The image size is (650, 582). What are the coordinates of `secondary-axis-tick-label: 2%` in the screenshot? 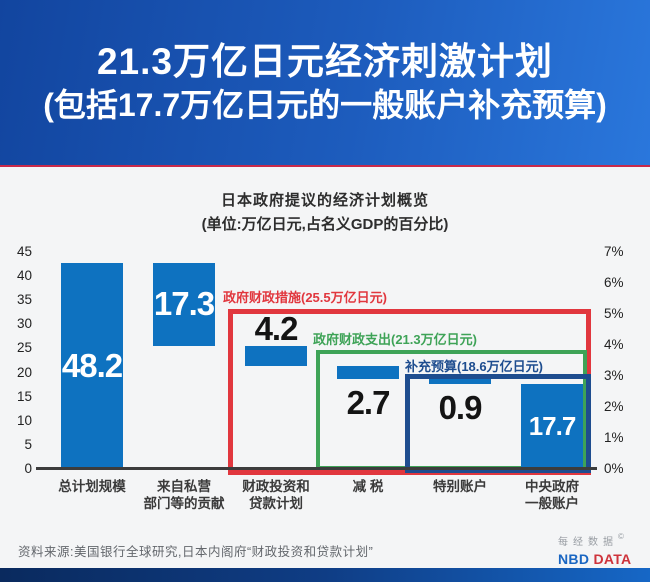 It's located at (614, 406).